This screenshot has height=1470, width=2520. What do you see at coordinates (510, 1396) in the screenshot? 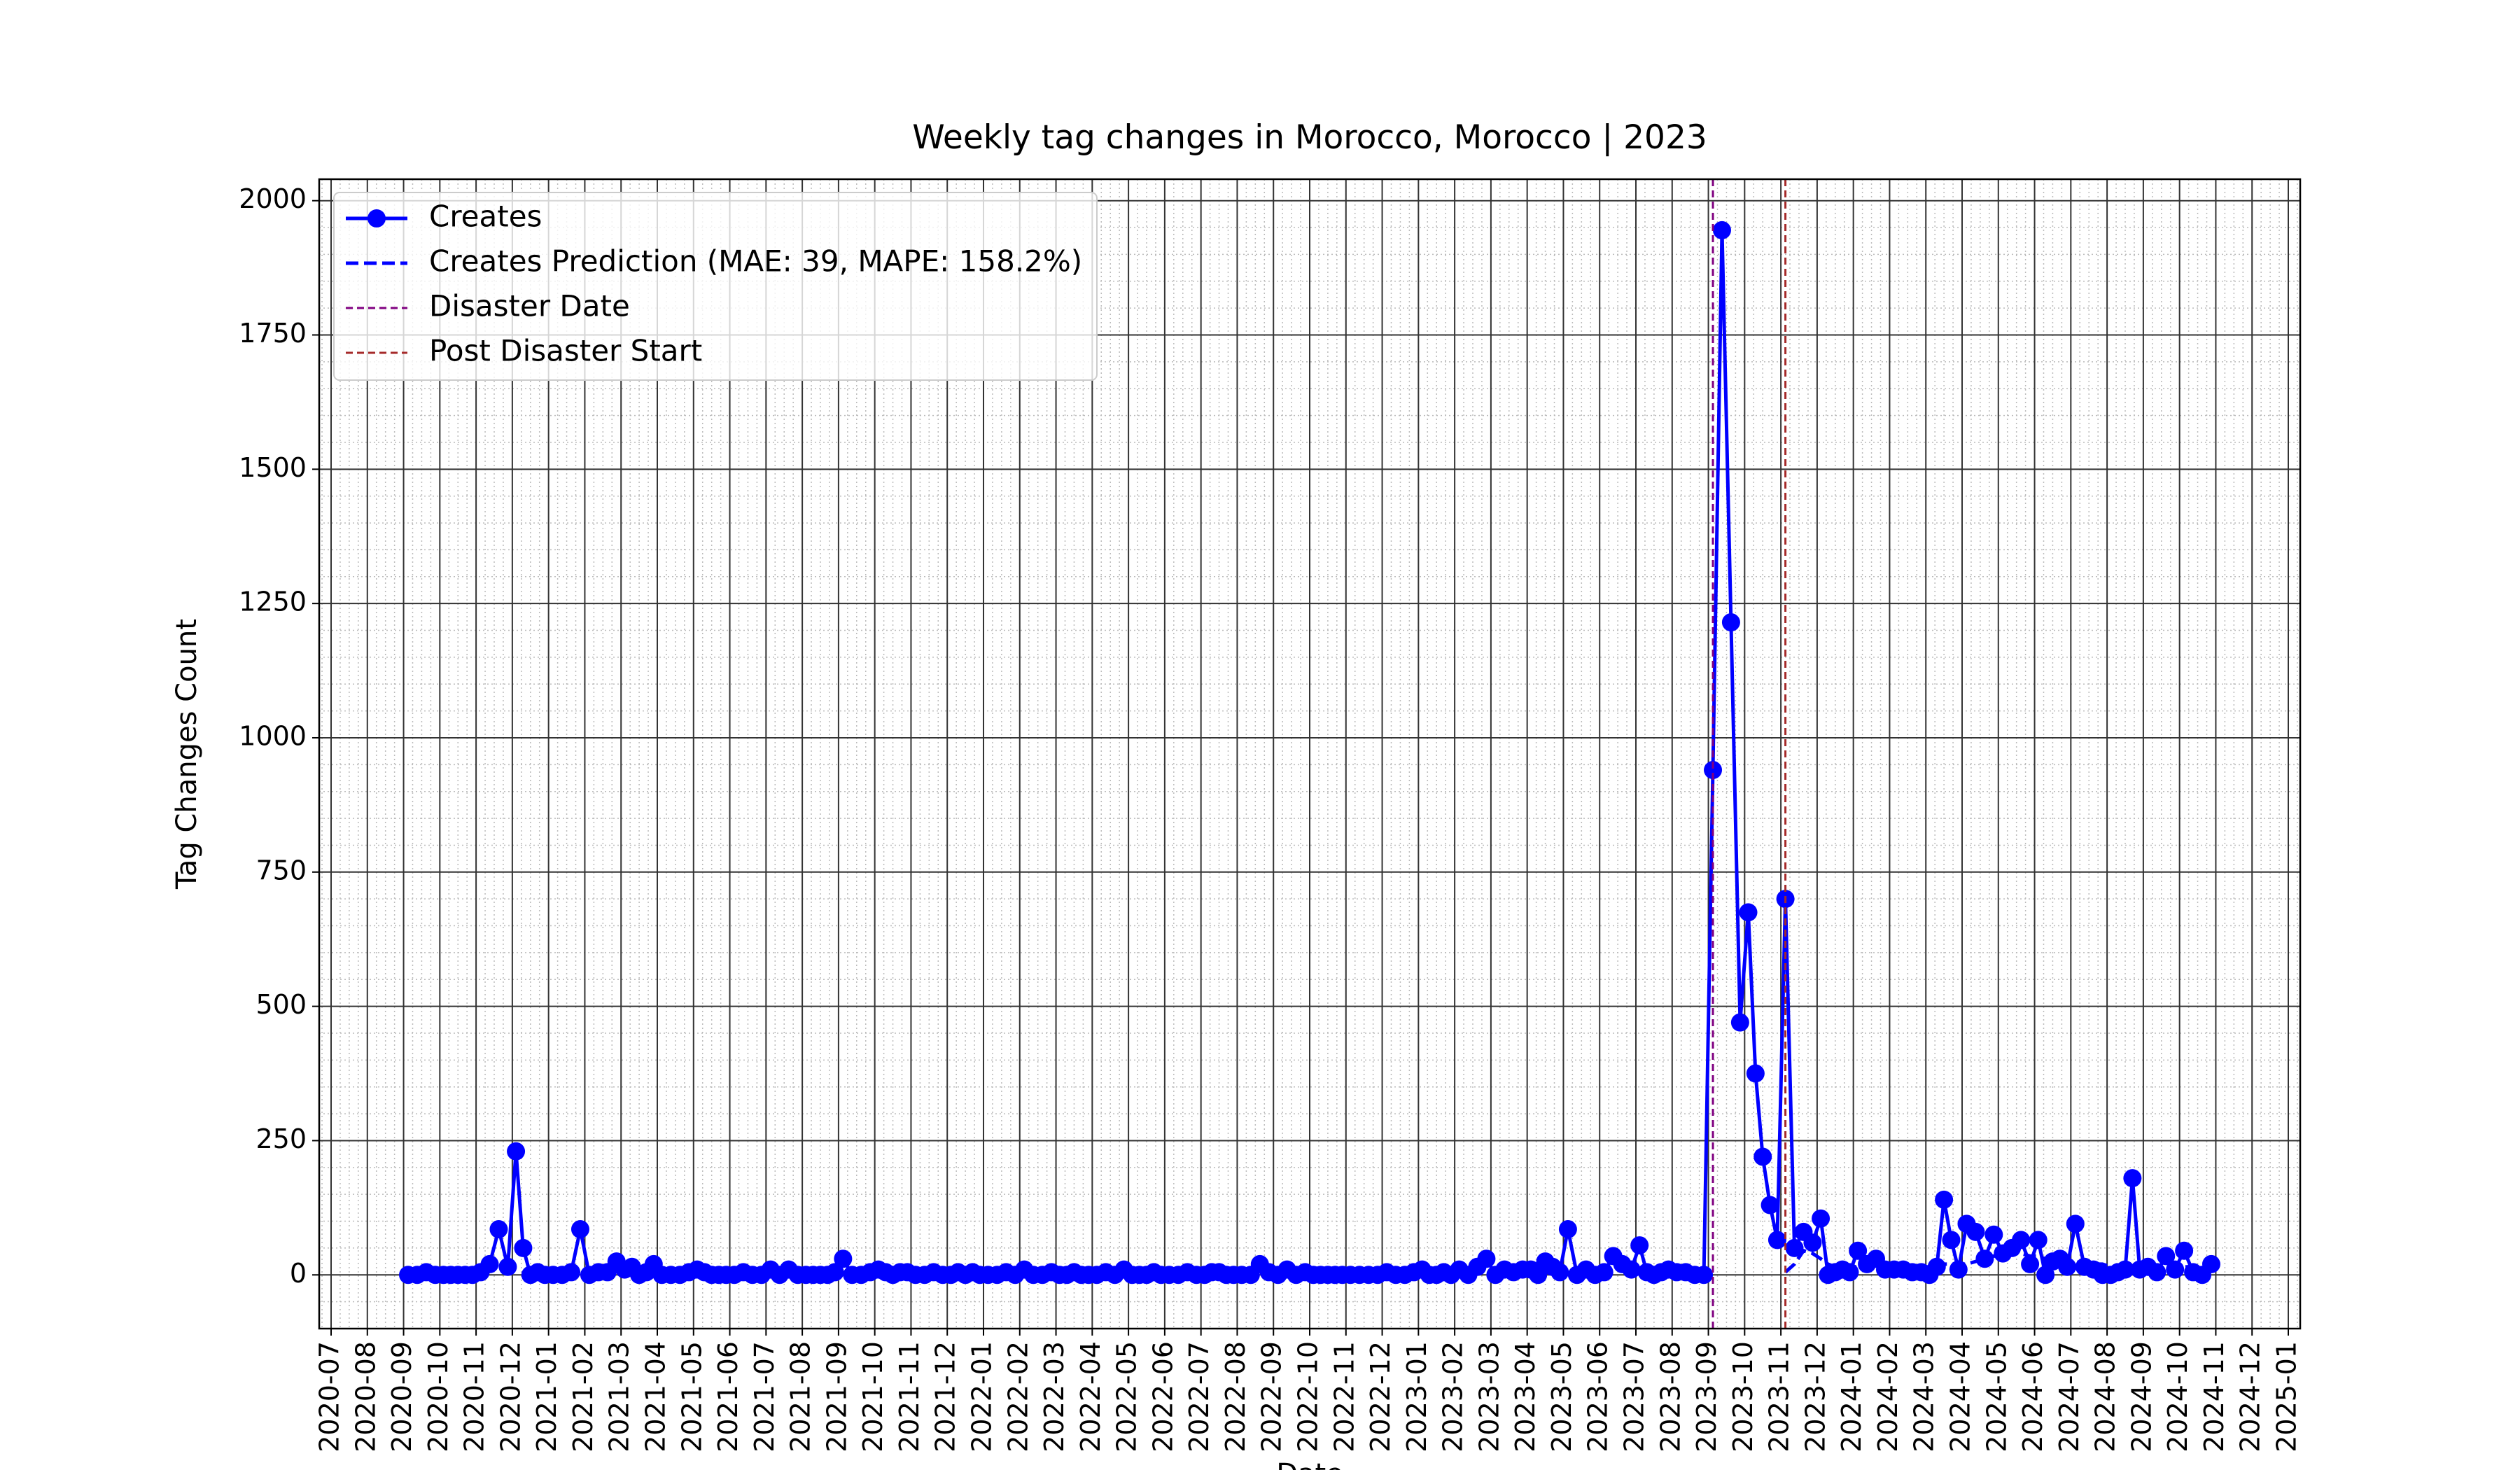
I see `x-tick-label: 2020-12` at bounding box center [510, 1396].